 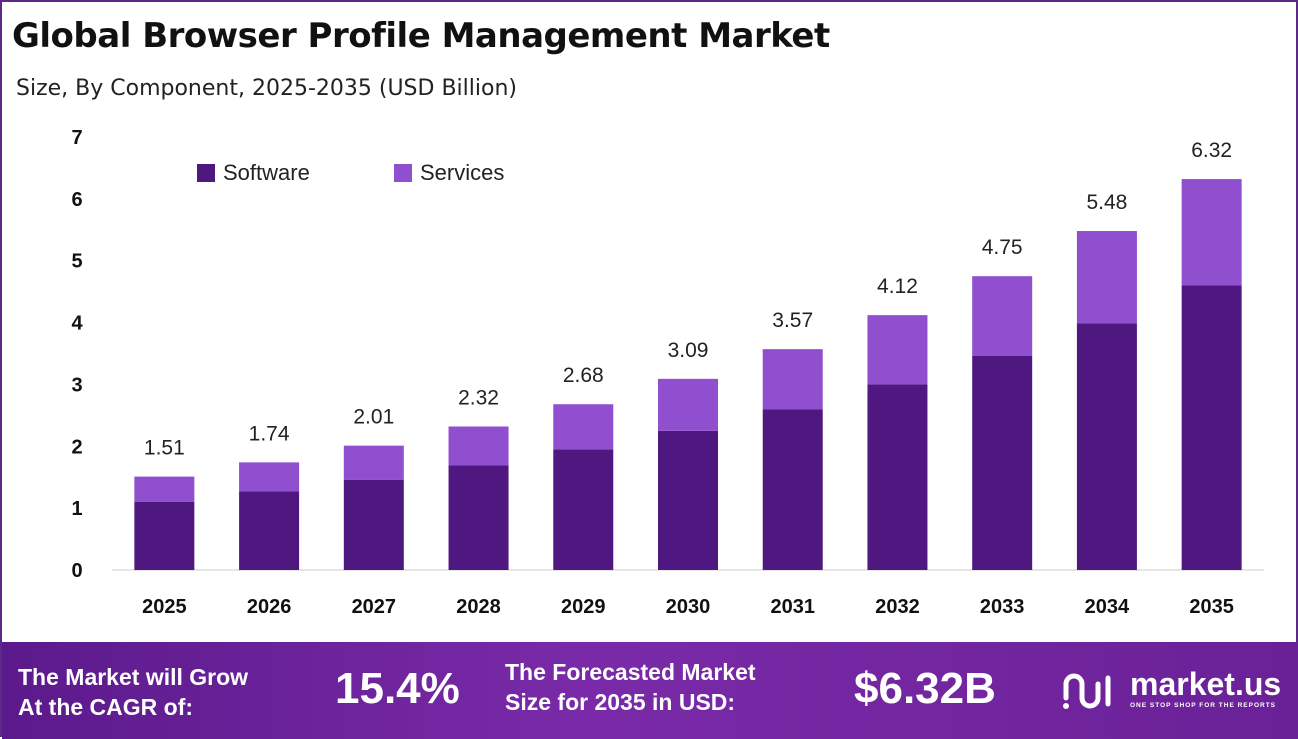 I want to click on total-label: 2.01, so click(x=373, y=417).